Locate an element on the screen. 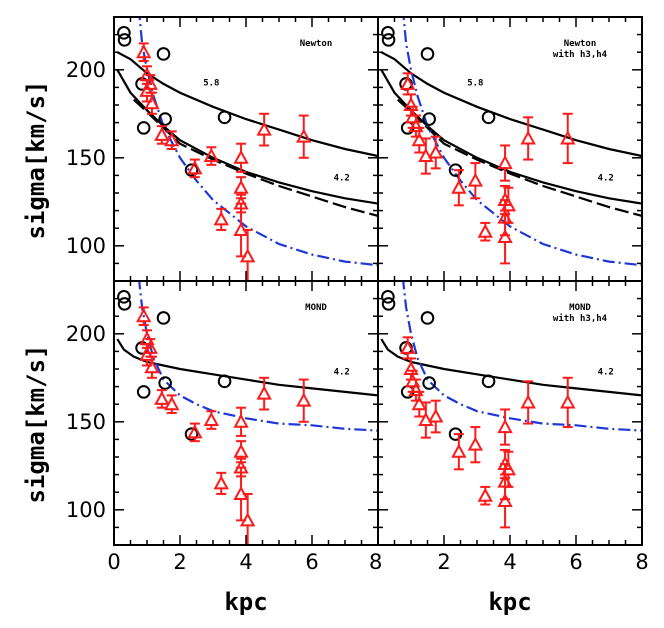 The image size is (664, 628). y-tick-label: 100 is located at coordinates (86, 246).